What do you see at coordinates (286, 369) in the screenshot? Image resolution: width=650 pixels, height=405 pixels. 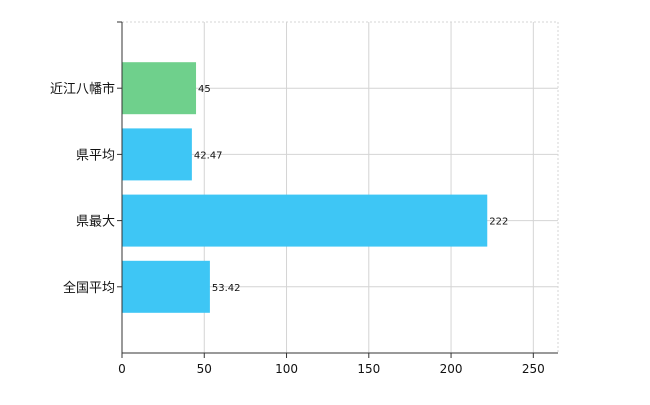 I see `x-tick-label: 100` at bounding box center [286, 369].